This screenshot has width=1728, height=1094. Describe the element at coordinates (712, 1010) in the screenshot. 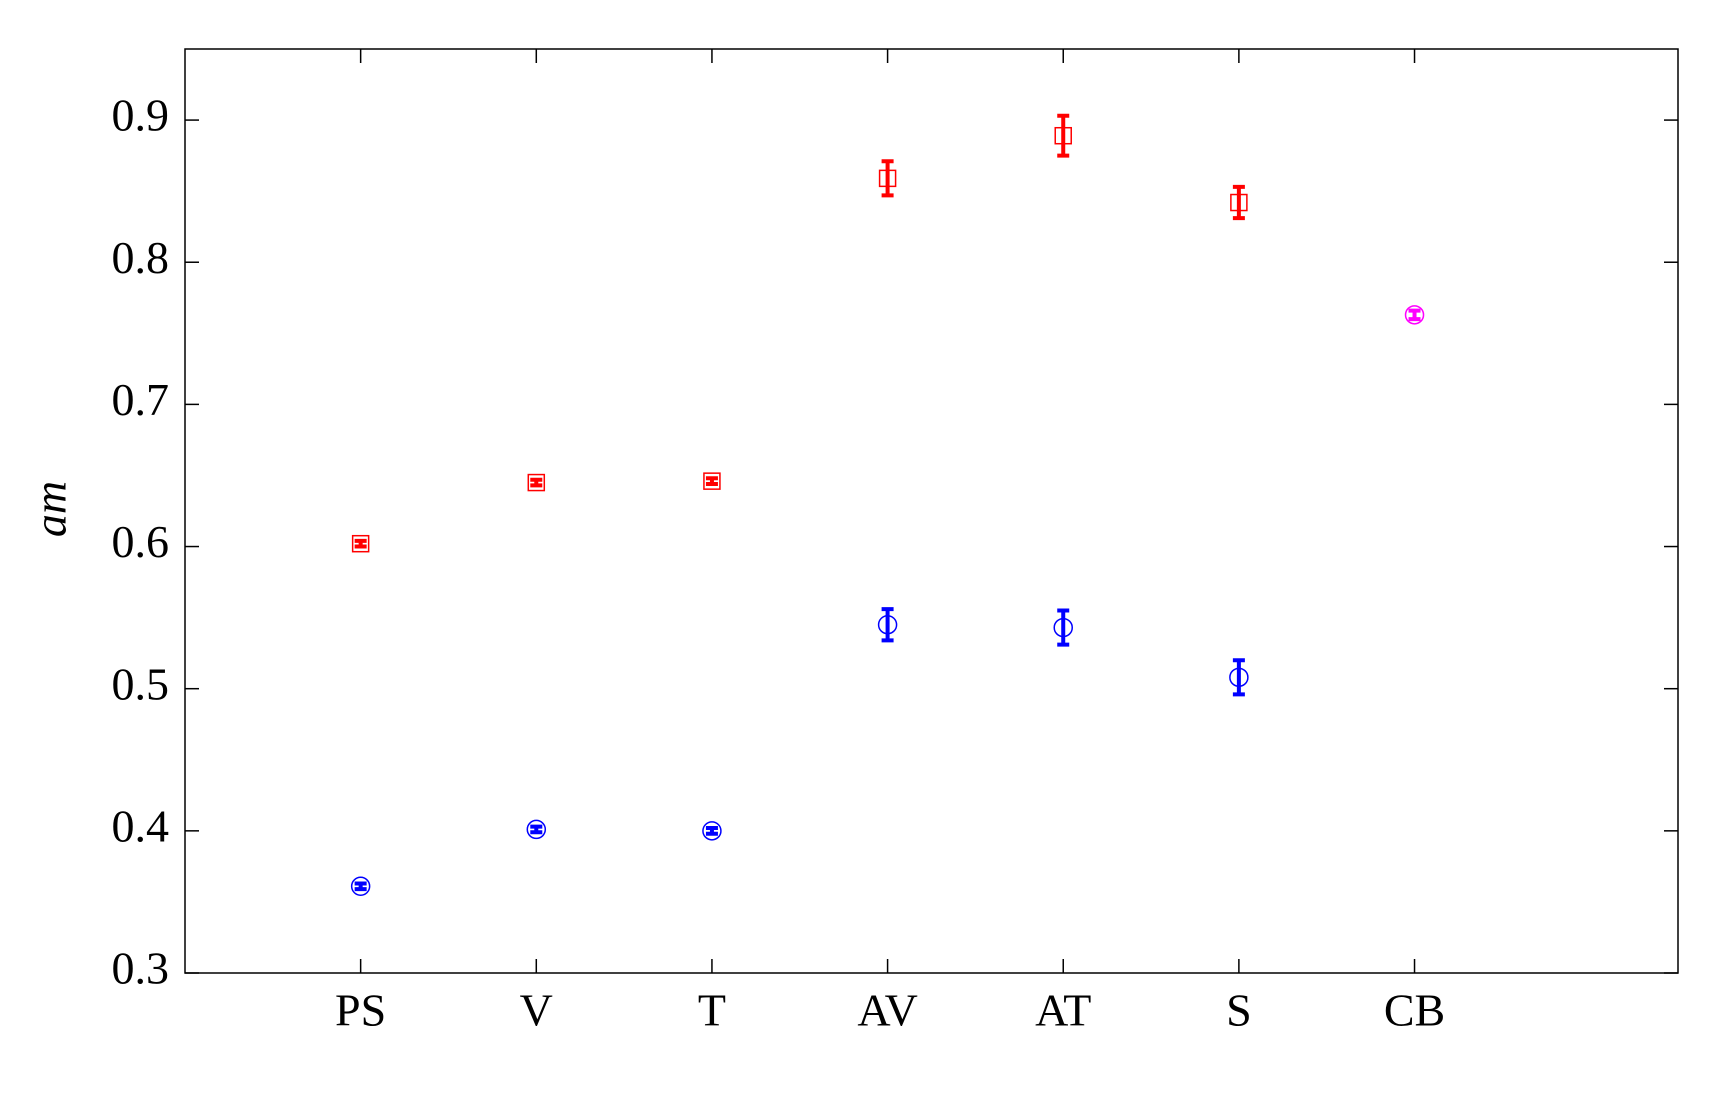

I see `x-tick-label: T` at that location.